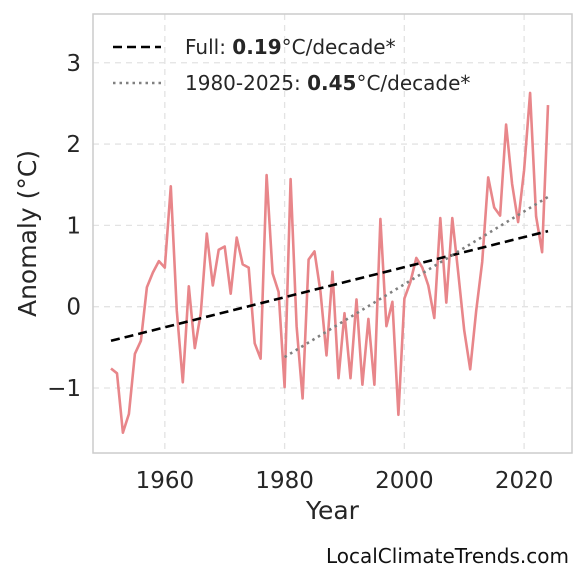 This screenshot has height=580, width=585. What do you see at coordinates (345, 481) in the screenshot?
I see `x-tick-labels: 1960 1980 2000 2020` at bounding box center [345, 481].